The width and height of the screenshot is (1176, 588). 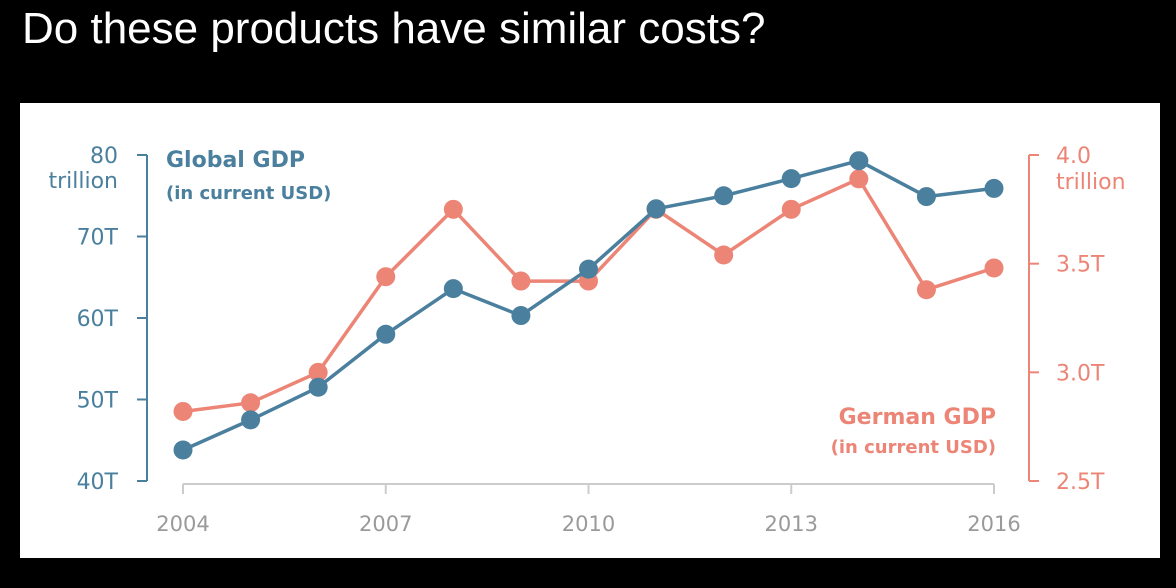 What do you see at coordinates (98, 482) in the screenshot?
I see `left-y-tick-label: 40T` at bounding box center [98, 482].